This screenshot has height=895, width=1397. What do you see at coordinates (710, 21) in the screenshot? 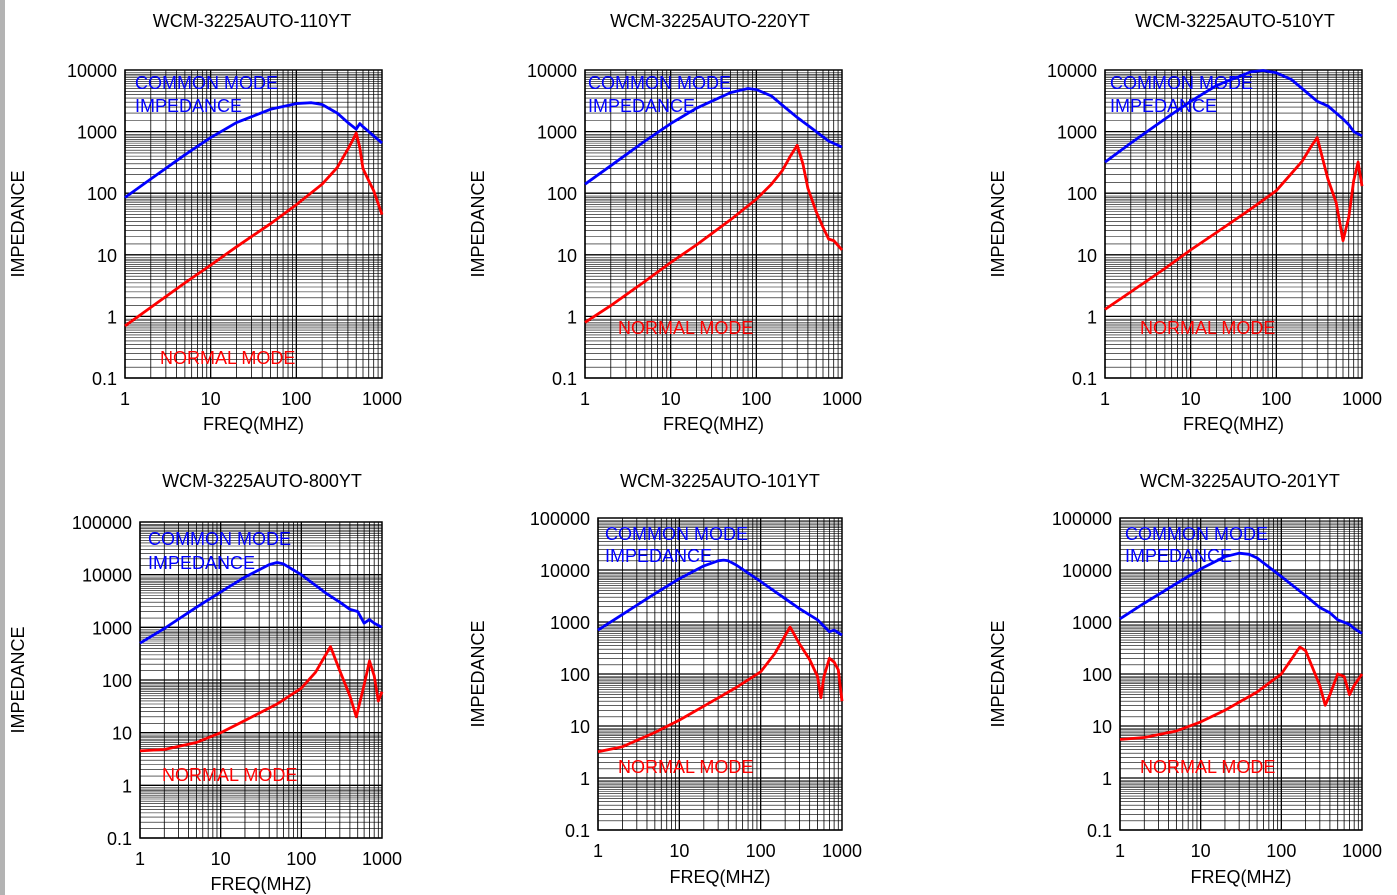
I see `chart-title: WCM-3225AUTO-220YT` at bounding box center [710, 21].